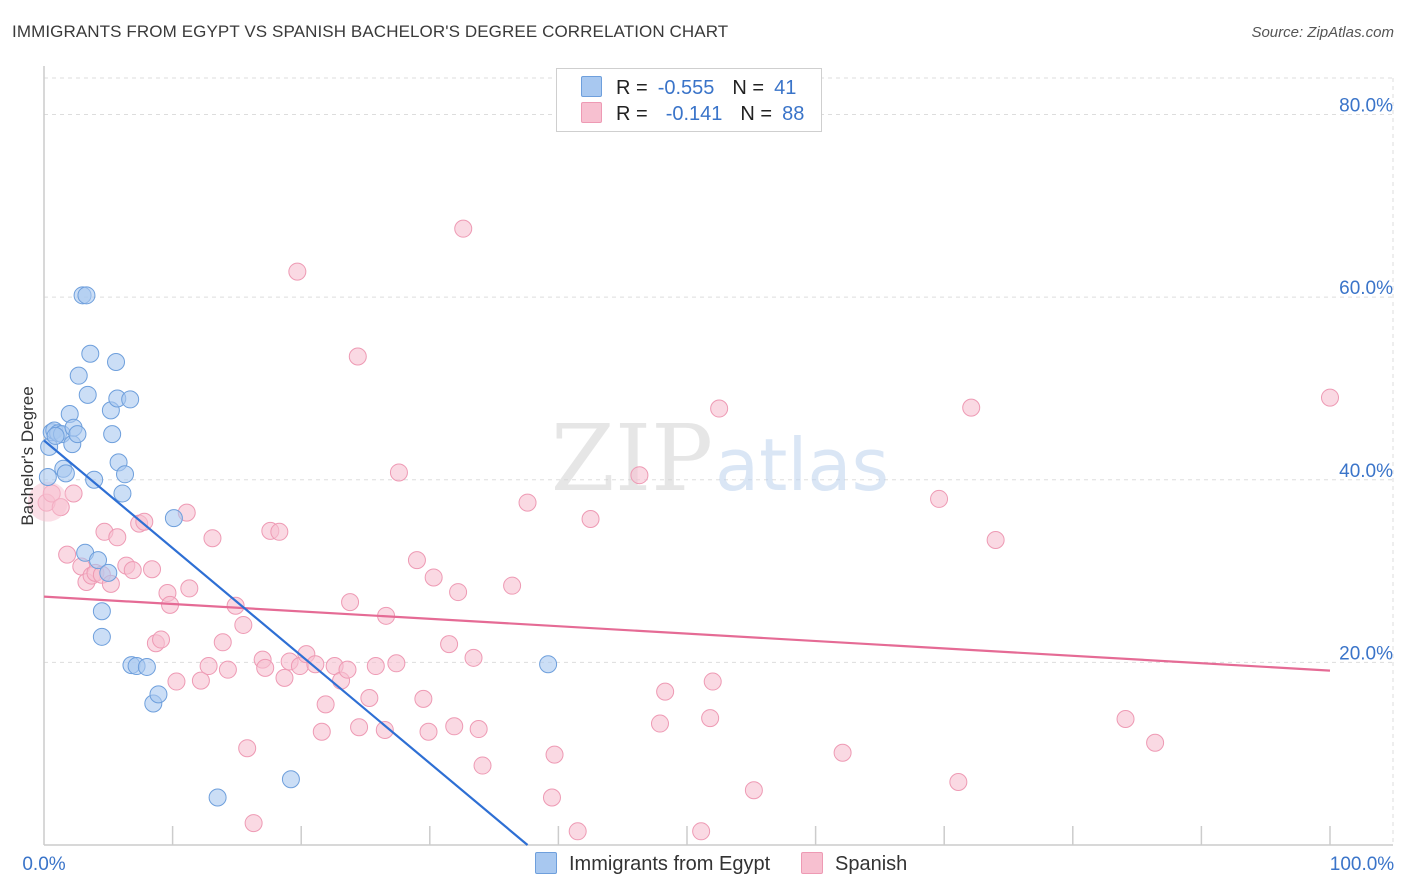 Image resolution: width=1406 pixels, height=892 pixels. What do you see at coordinates (756, 114) in the screenshot?
I see `spanish-n-label: N =` at bounding box center [756, 114].